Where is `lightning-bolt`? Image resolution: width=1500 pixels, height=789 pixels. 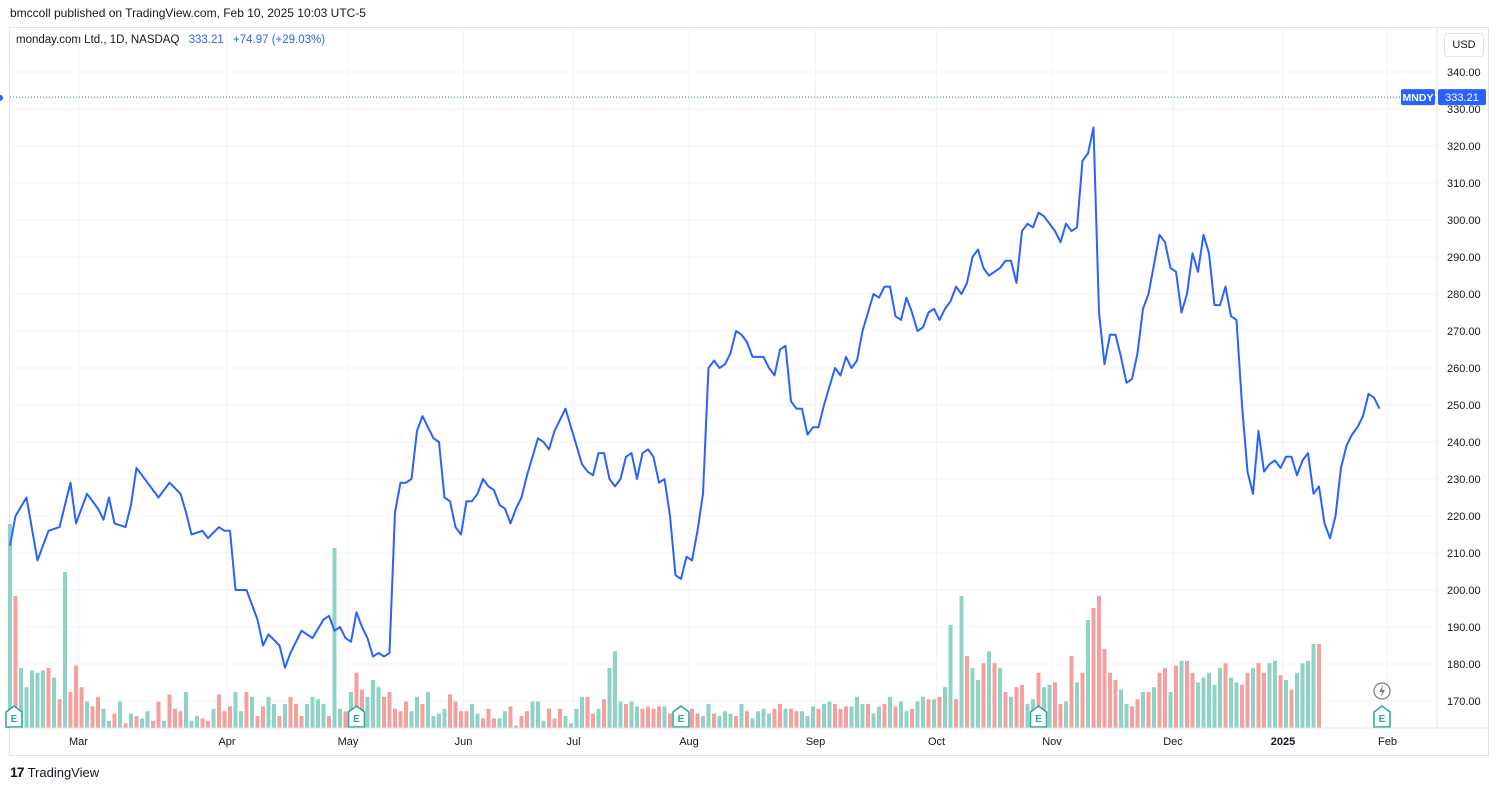 lightning-bolt is located at coordinates (1382, 691).